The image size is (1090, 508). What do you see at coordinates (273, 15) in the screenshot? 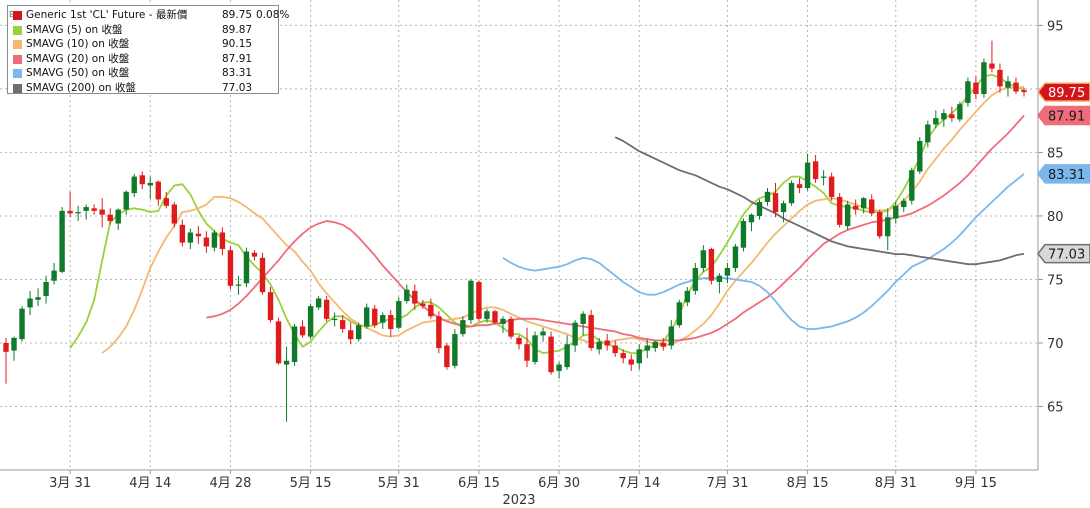
I see `legend-change-price: 0.08%` at bounding box center [273, 15].